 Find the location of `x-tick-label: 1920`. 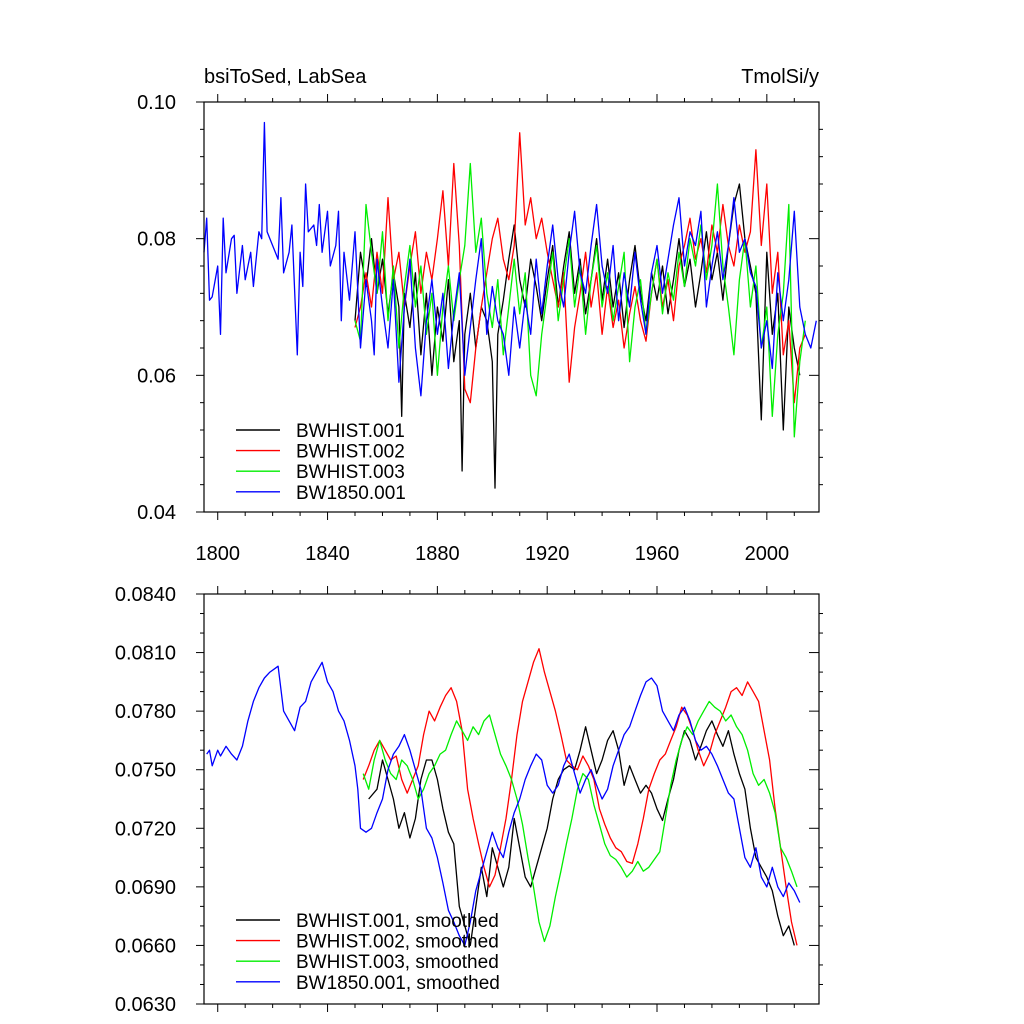

x-tick-label: 1920 is located at coordinates (547, 554).